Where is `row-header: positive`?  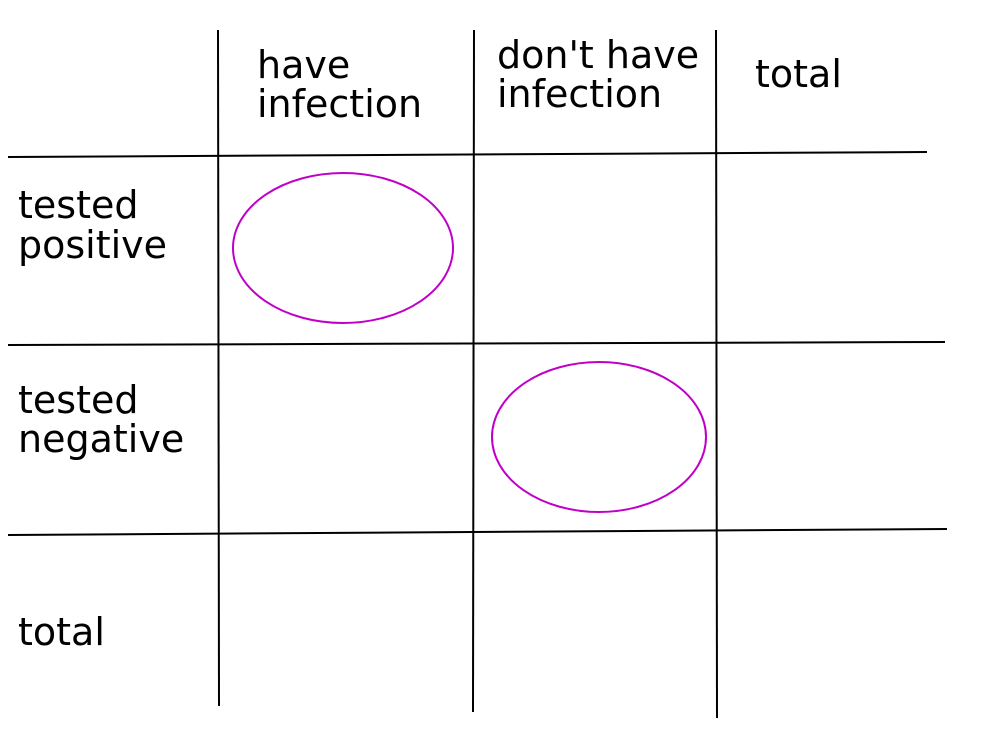 row-header: positive is located at coordinates (92, 245).